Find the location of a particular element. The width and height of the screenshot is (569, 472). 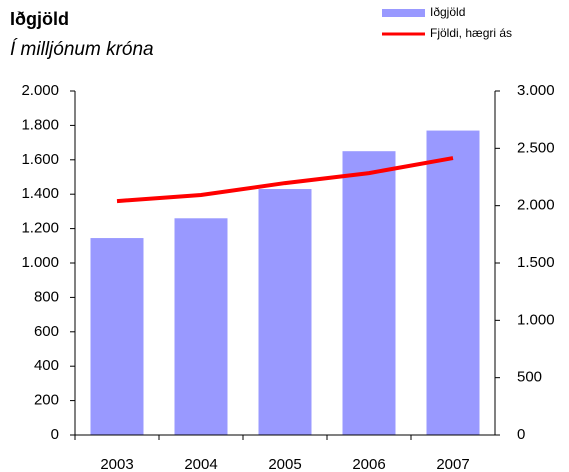

y2-tick-label: 1.500 is located at coordinates (536, 262).